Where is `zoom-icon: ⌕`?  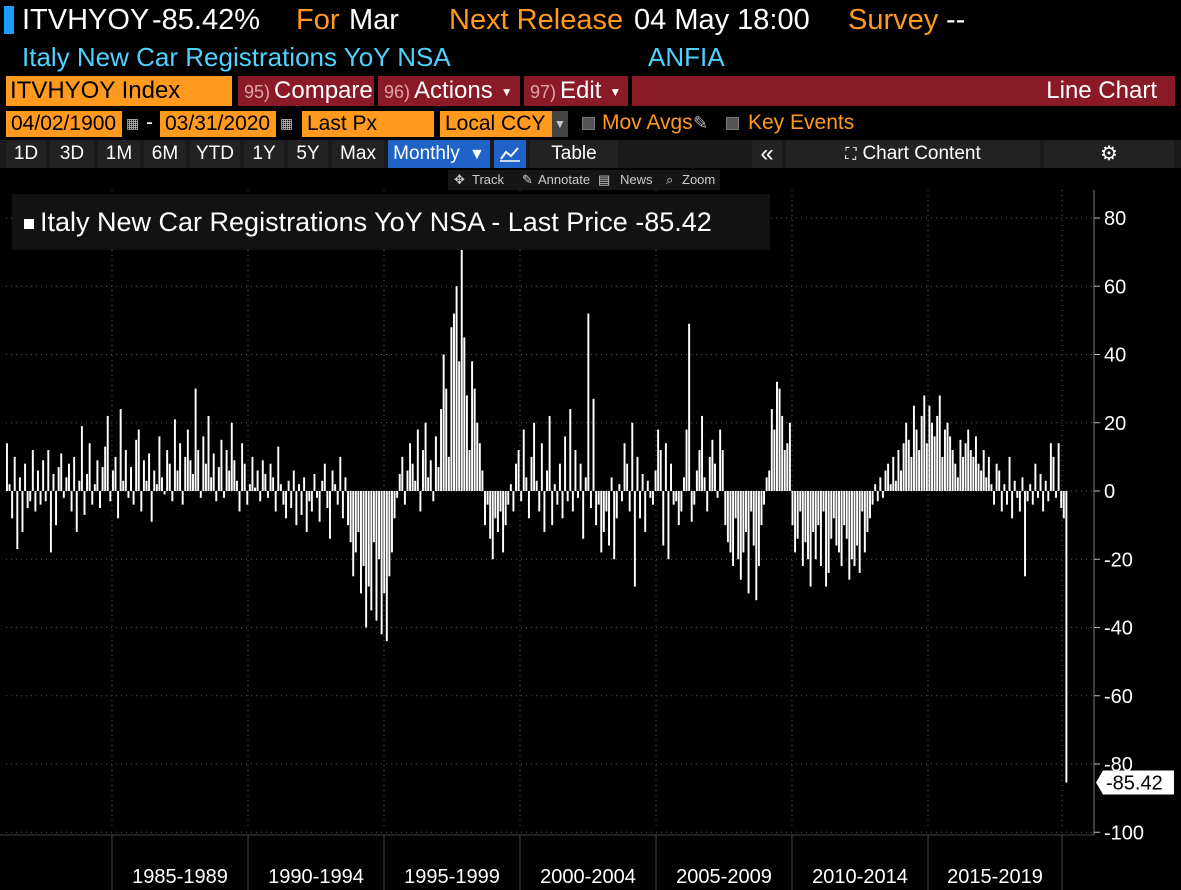 zoom-icon: ⌕ is located at coordinates (670, 179).